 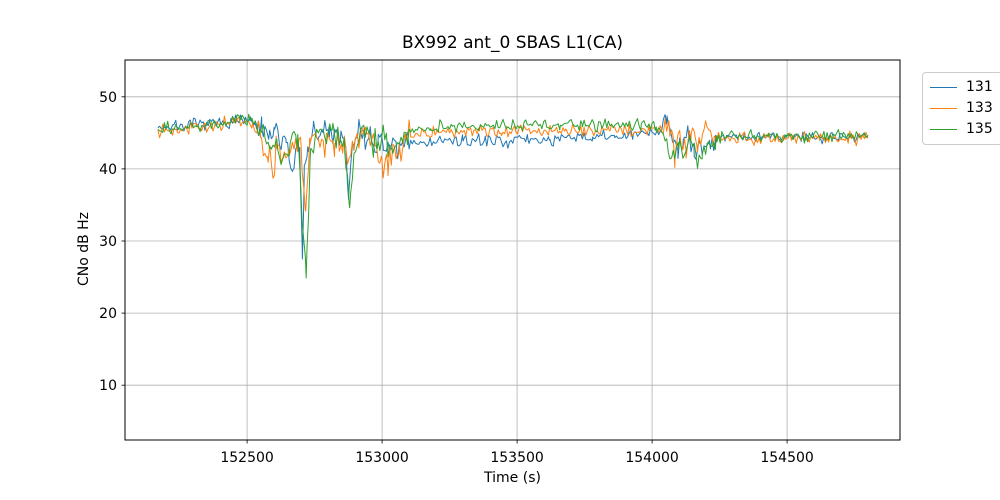 What do you see at coordinates (979, 87) in the screenshot?
I see `legend-label: 131` at bounding box center [979, 87].